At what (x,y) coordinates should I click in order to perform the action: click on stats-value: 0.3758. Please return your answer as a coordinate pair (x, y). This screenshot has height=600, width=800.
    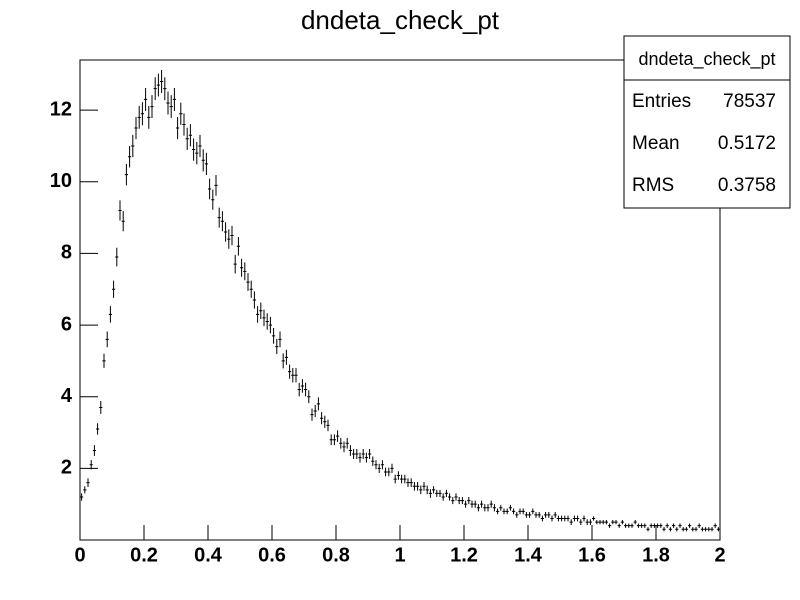
    Looking at the image, I should click on (747, 185).